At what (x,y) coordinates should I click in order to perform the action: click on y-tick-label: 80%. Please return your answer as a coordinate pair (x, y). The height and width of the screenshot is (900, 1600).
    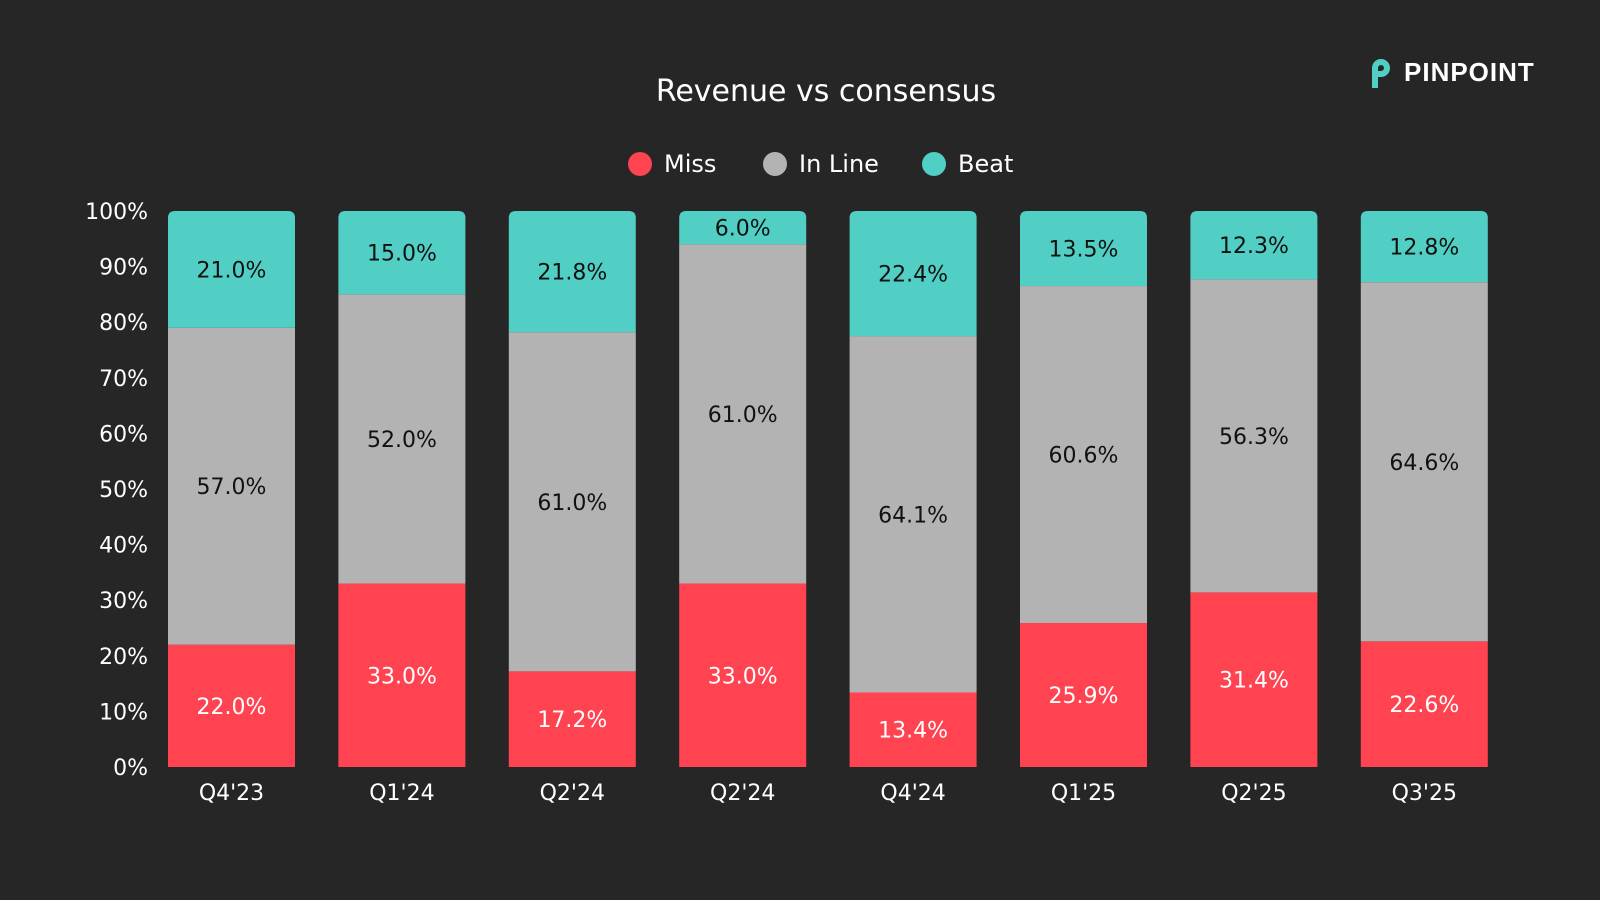
    Looking at the image, I should click on (123, 323).